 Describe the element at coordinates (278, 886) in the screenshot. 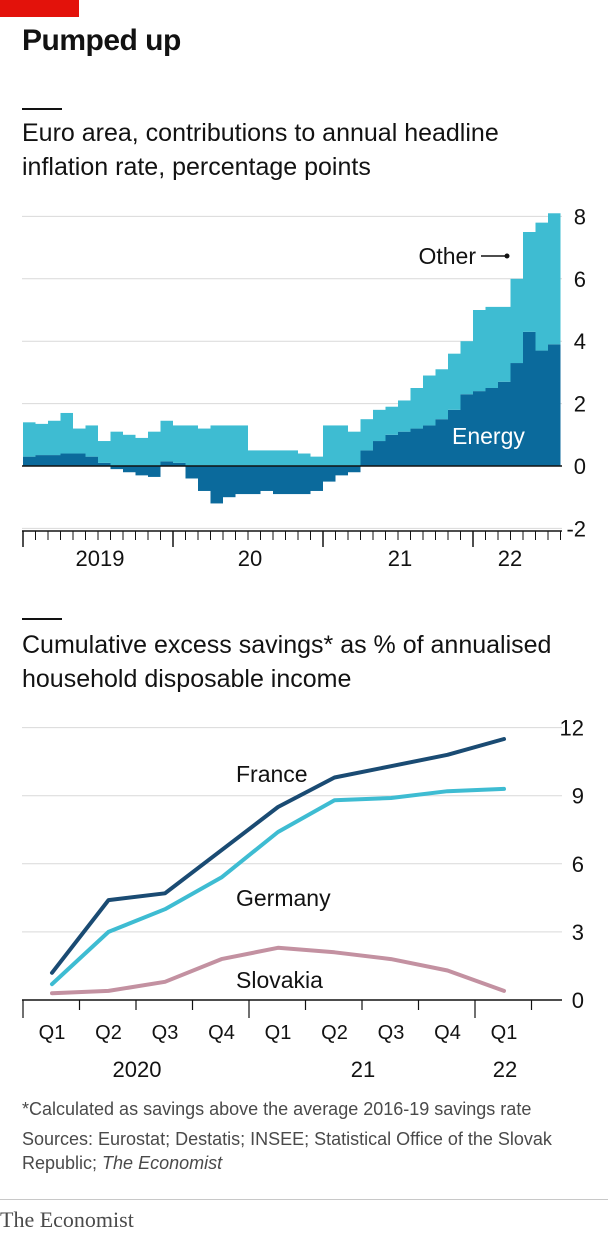

I see `series-line-germany` at that location.